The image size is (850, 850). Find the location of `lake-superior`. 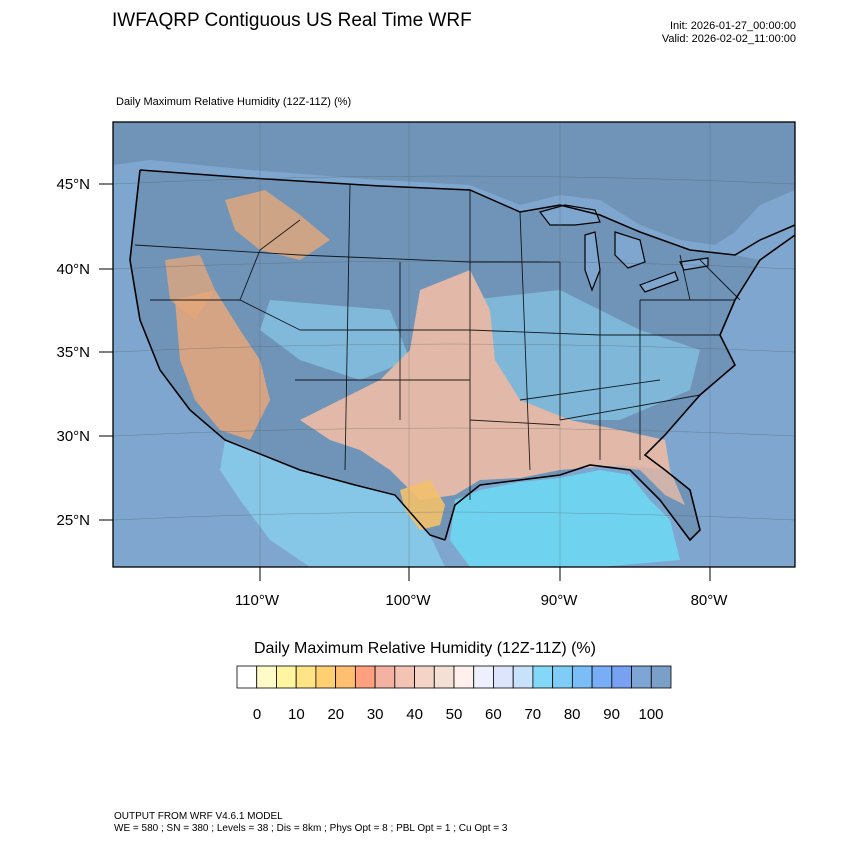

lake-superior is located at coordinates (569, 215).